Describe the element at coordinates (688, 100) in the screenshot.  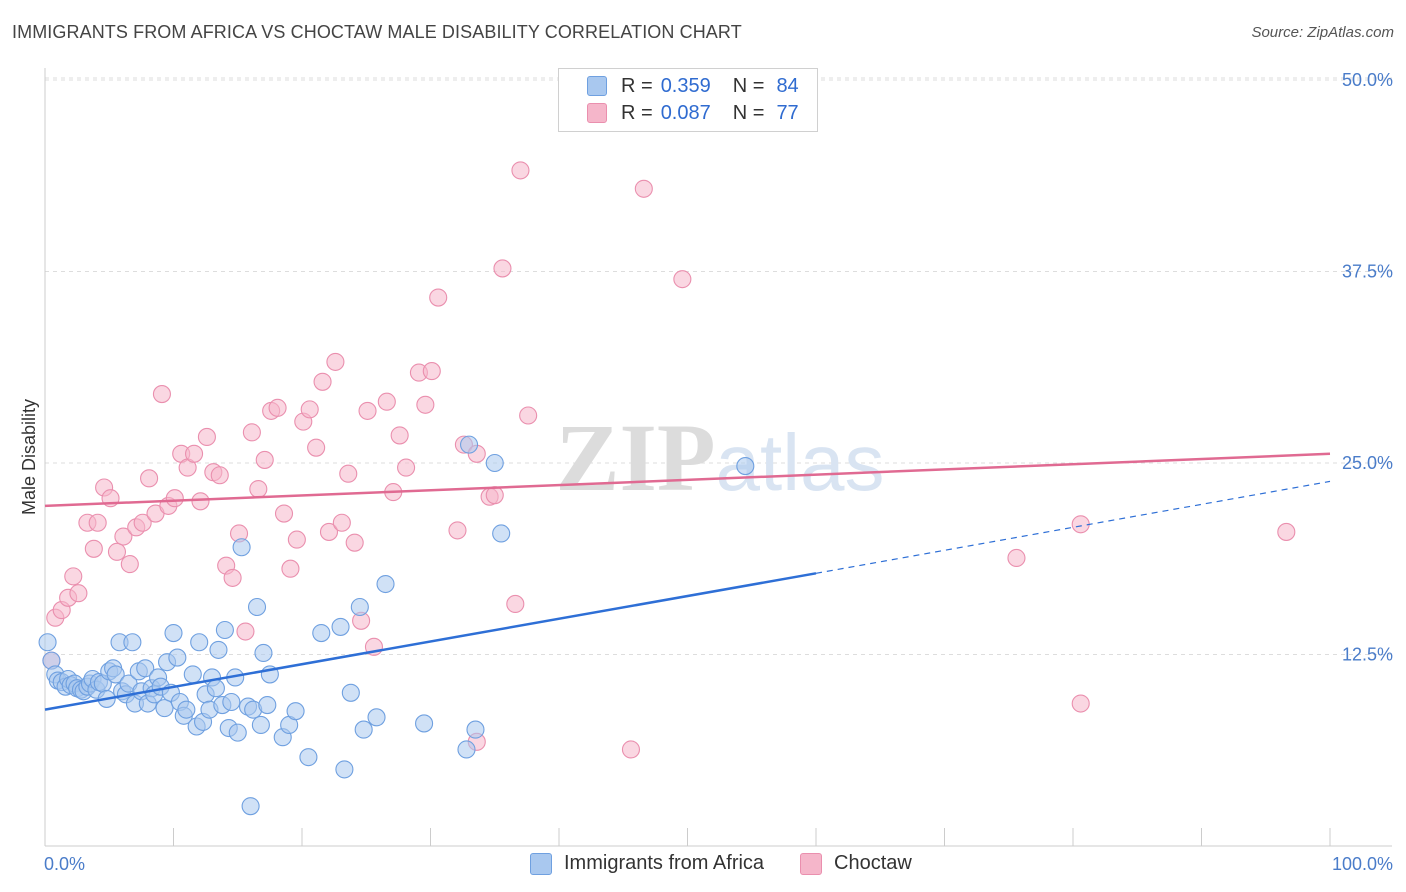
I see `legend: R = 0.359 N = 84 R = 0.087 N = 77` at that location.